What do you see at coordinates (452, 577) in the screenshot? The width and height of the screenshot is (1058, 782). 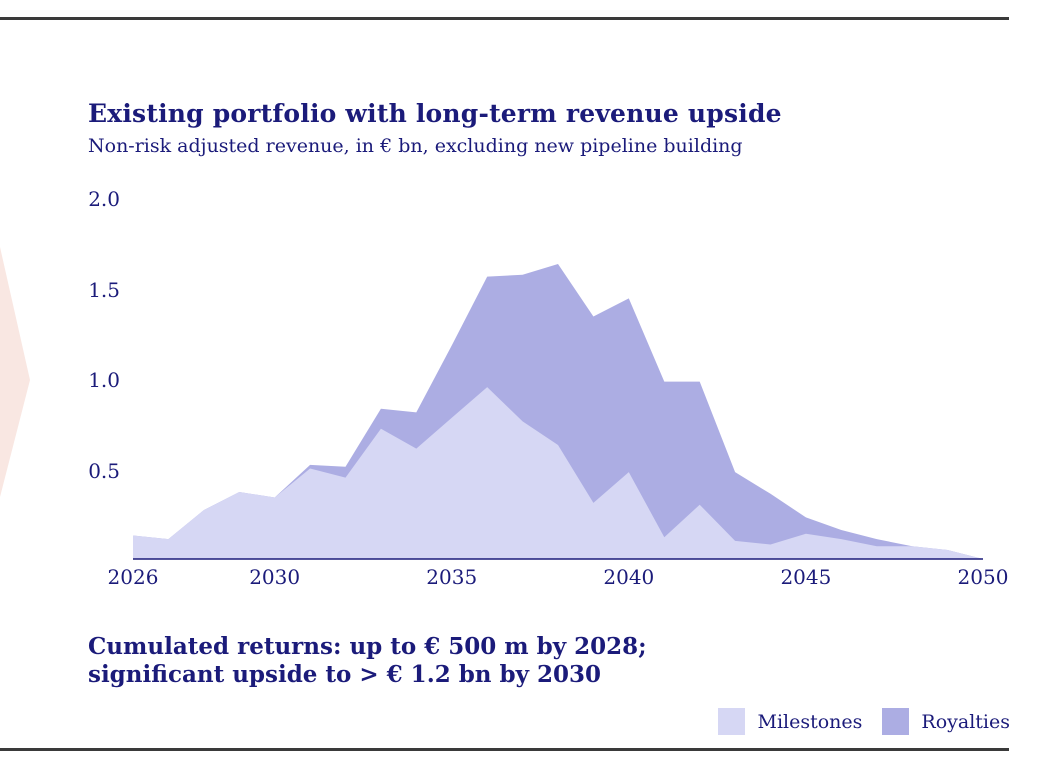 I see `x-tick-label: 2035` at bounding box center [452, 577].